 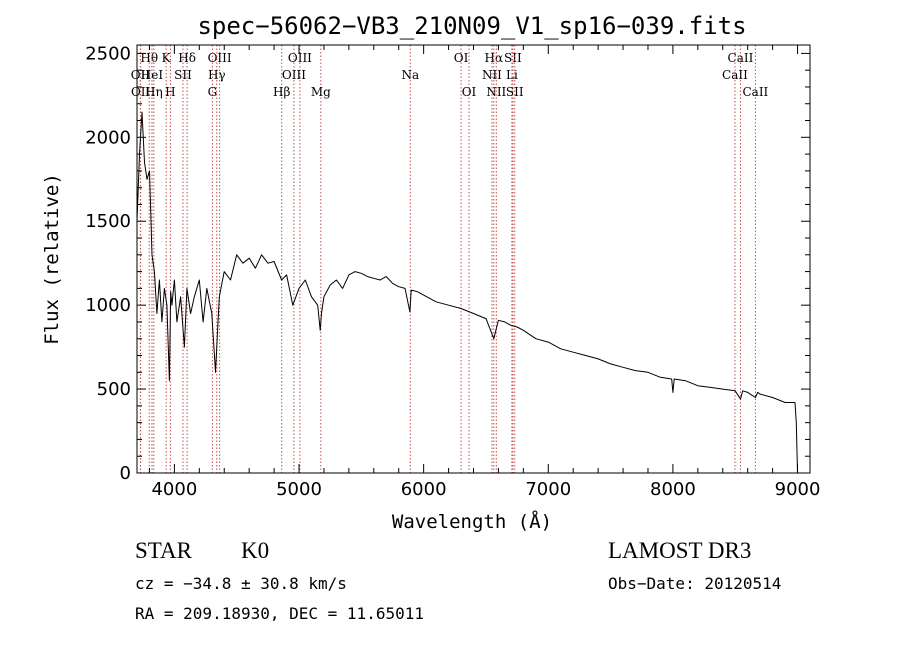 What do you see at coordinates (281, 92) in the screenshot?
I see `marker-label: Hβ` at bounding box center [281, 92].